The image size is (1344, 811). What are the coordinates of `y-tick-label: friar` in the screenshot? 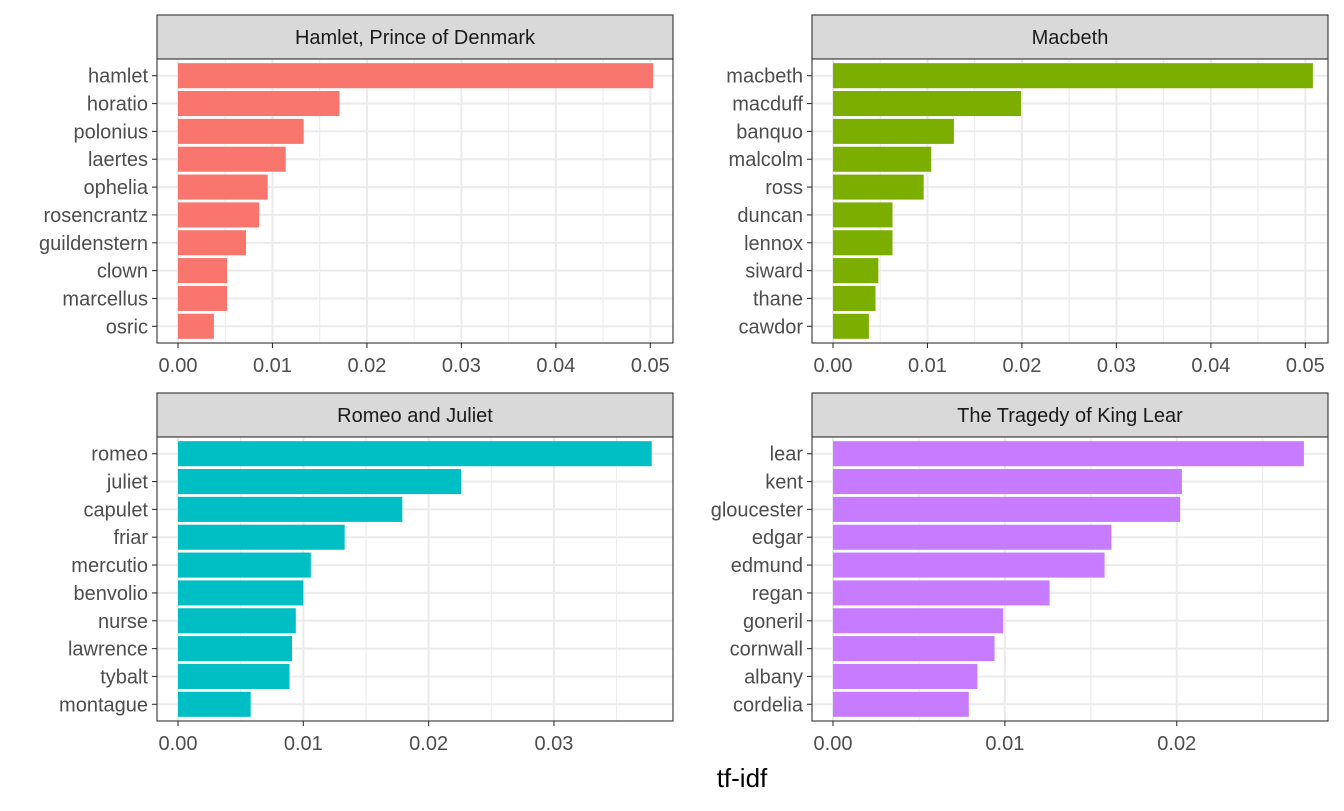 It's located at (131, 538).